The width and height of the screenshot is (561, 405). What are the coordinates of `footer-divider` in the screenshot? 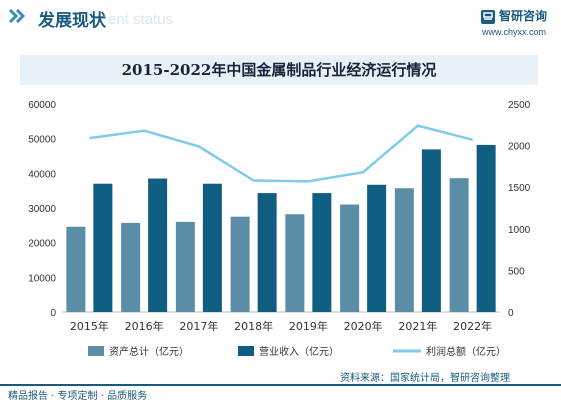 It's located at (280, 385).